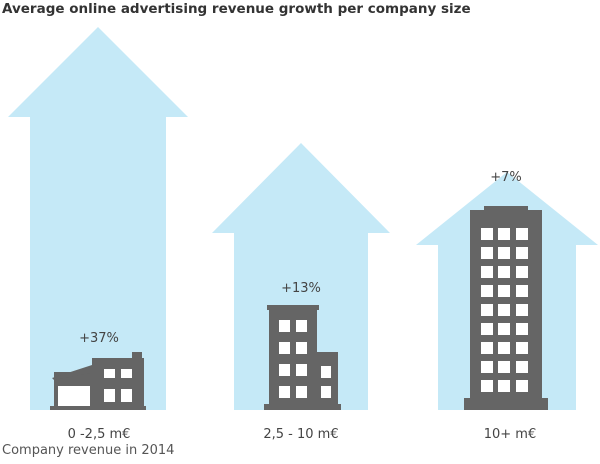  I want to click on category-label: 10+ m€, so click(510, 434).